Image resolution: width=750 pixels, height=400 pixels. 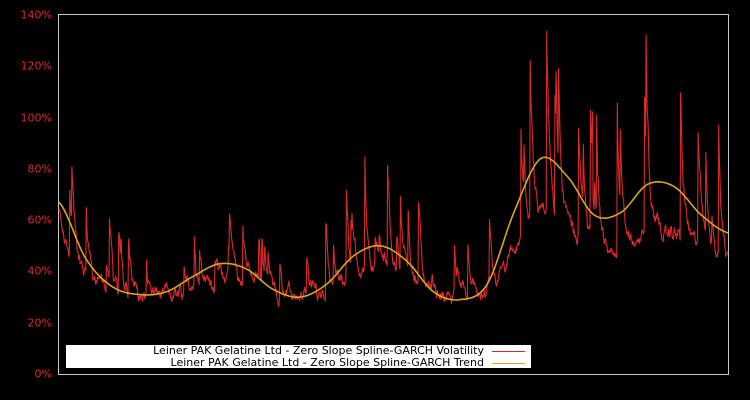 I want to click on y-tick-label: 120%, so click(x=36, y=66).